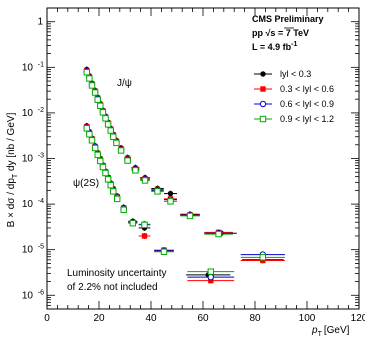 This screenshot has width=365, height=340. I want to click on x-tick-labels: 0 20 40 60 80 100 120, so click(204, 318).